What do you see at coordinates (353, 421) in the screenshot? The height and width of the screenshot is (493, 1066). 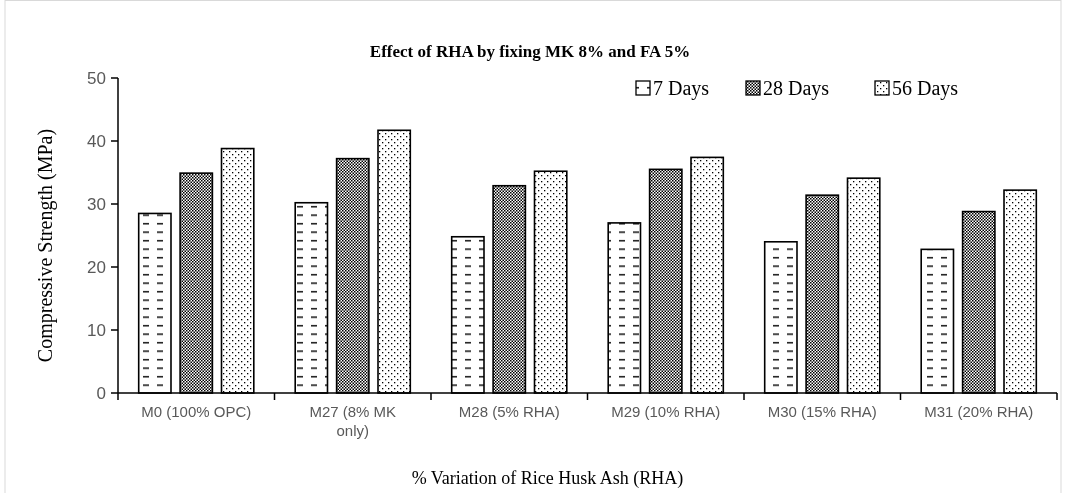 I see `x-tick-label: M27 (8% MK only)` at bounding box center [353, 421].